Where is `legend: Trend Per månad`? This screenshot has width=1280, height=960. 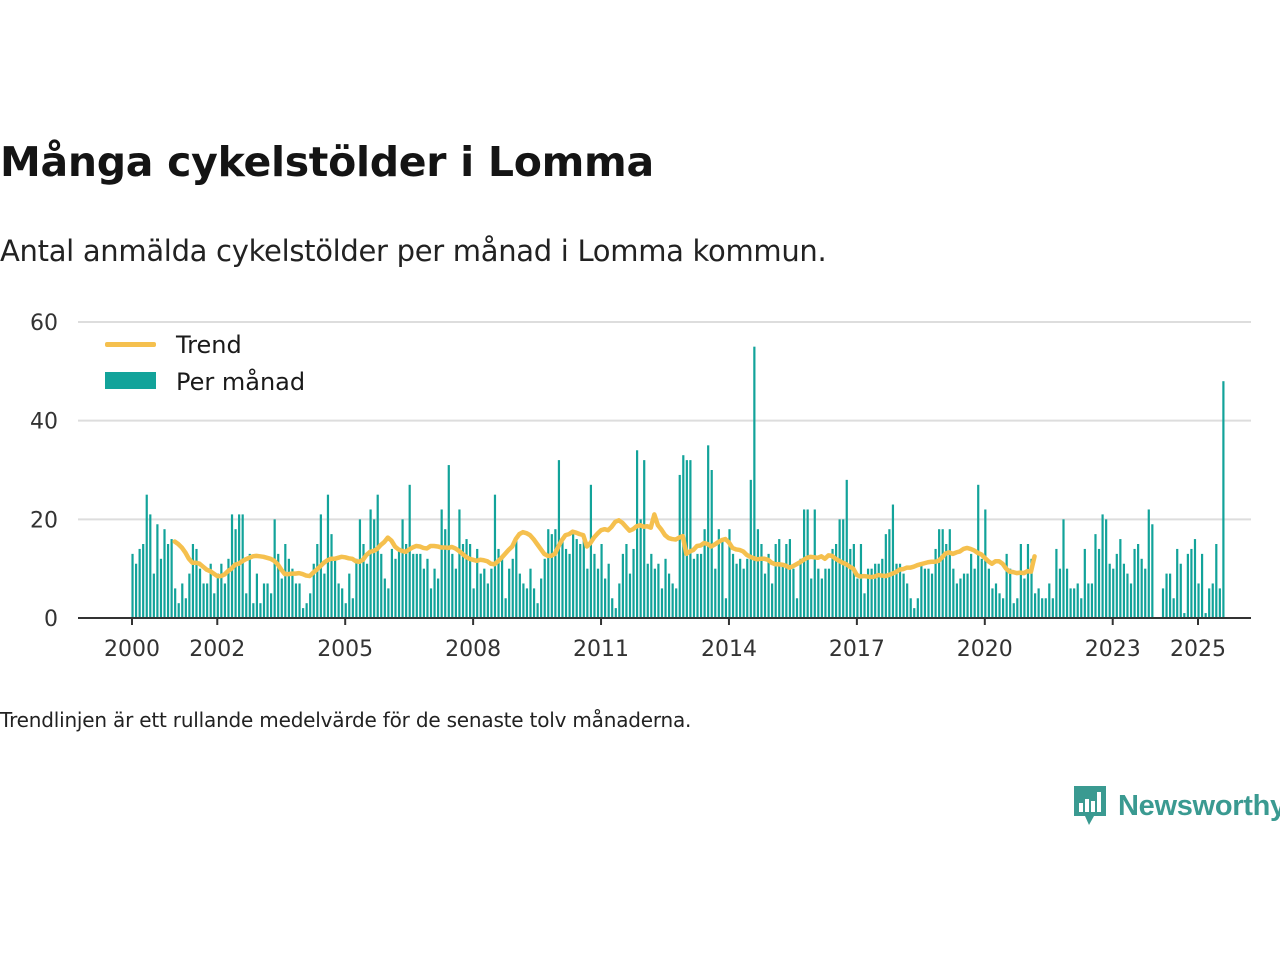 legend: Trend Per månad is located at coordinates (205, 363).